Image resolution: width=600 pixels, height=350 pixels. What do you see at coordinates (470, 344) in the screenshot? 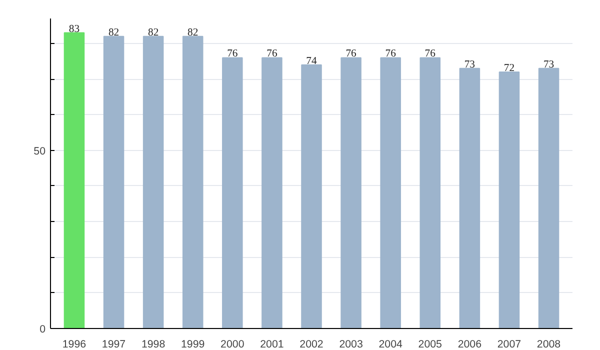
I see `x-tick-label: 2006` at bounding box center [470, 344].